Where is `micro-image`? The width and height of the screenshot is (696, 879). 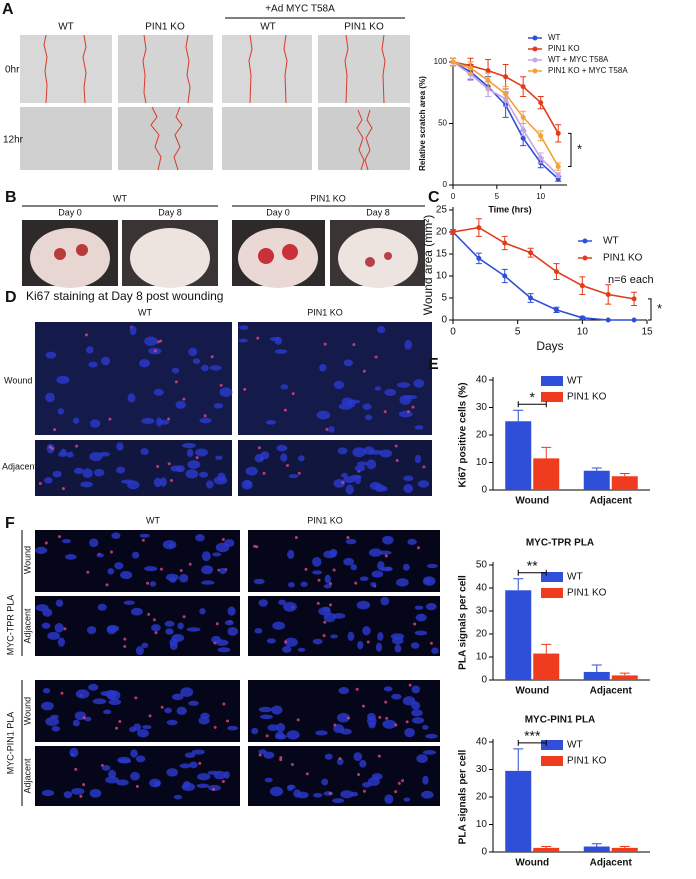 micro-image is located at coordinates (335, 378).